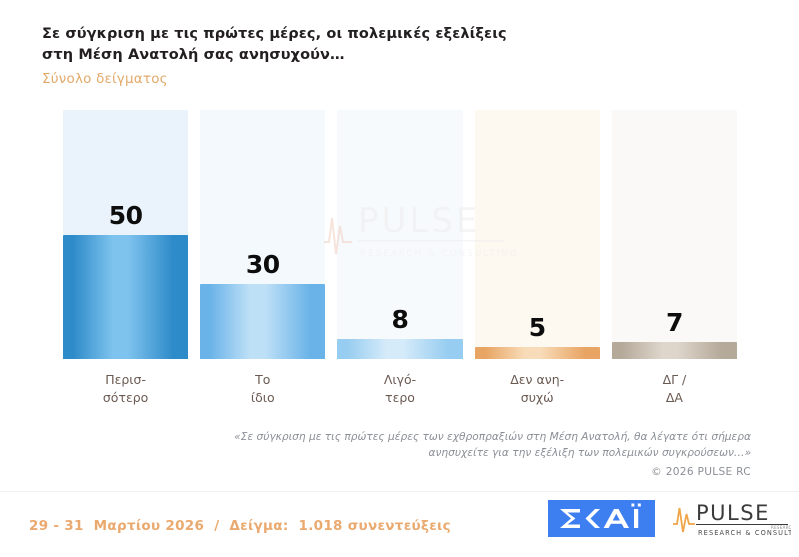 Image resolution: width=799 pixels, height=557 pixels. Describe the element at coordinates (262, 389) in the screenshot. I see `x-axis-label: Το ίδιο` at that location.